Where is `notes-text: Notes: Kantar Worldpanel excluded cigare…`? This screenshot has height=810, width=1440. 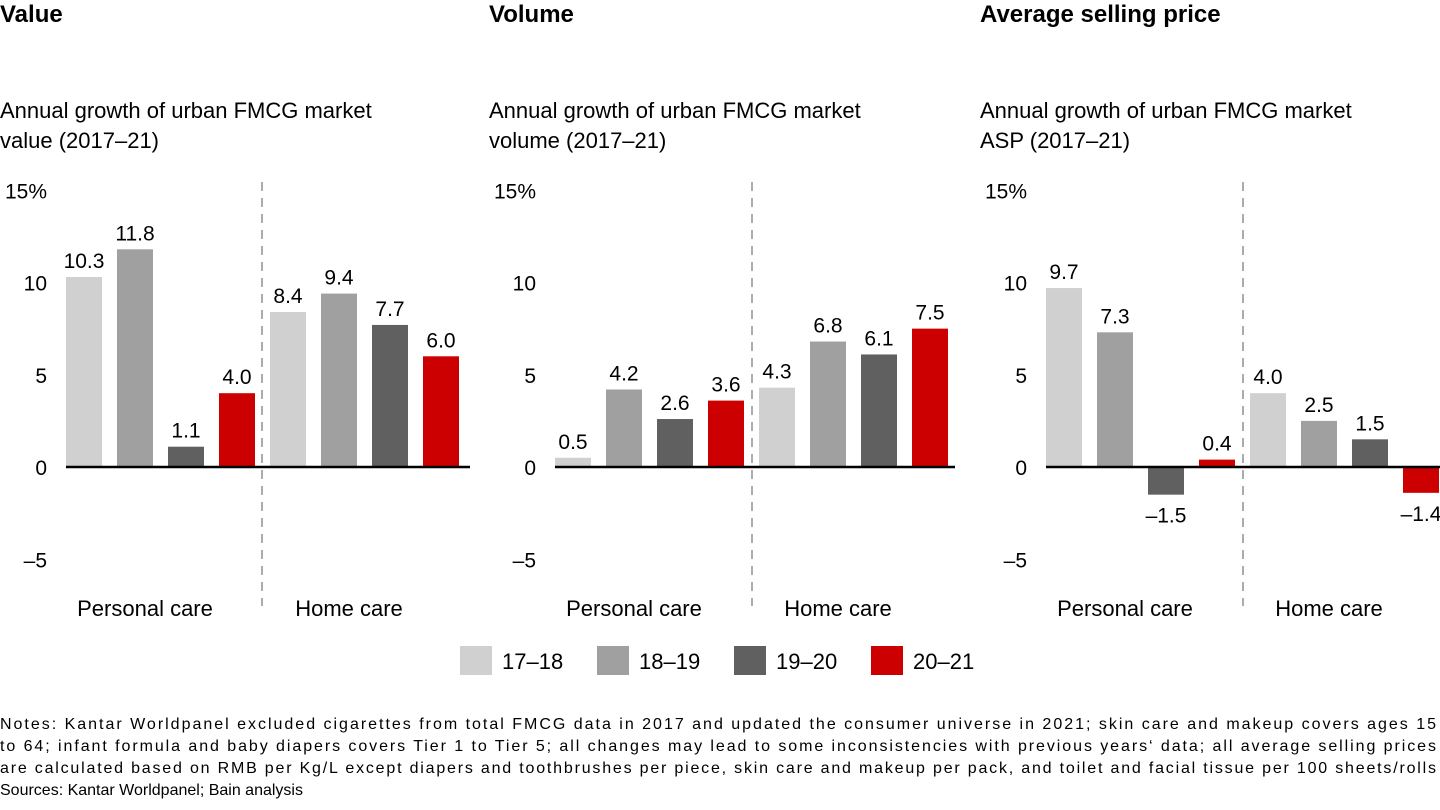 notes-text: Notes: Kantar Worldpanel excluded cigare… is located at coordinates (718, 724).